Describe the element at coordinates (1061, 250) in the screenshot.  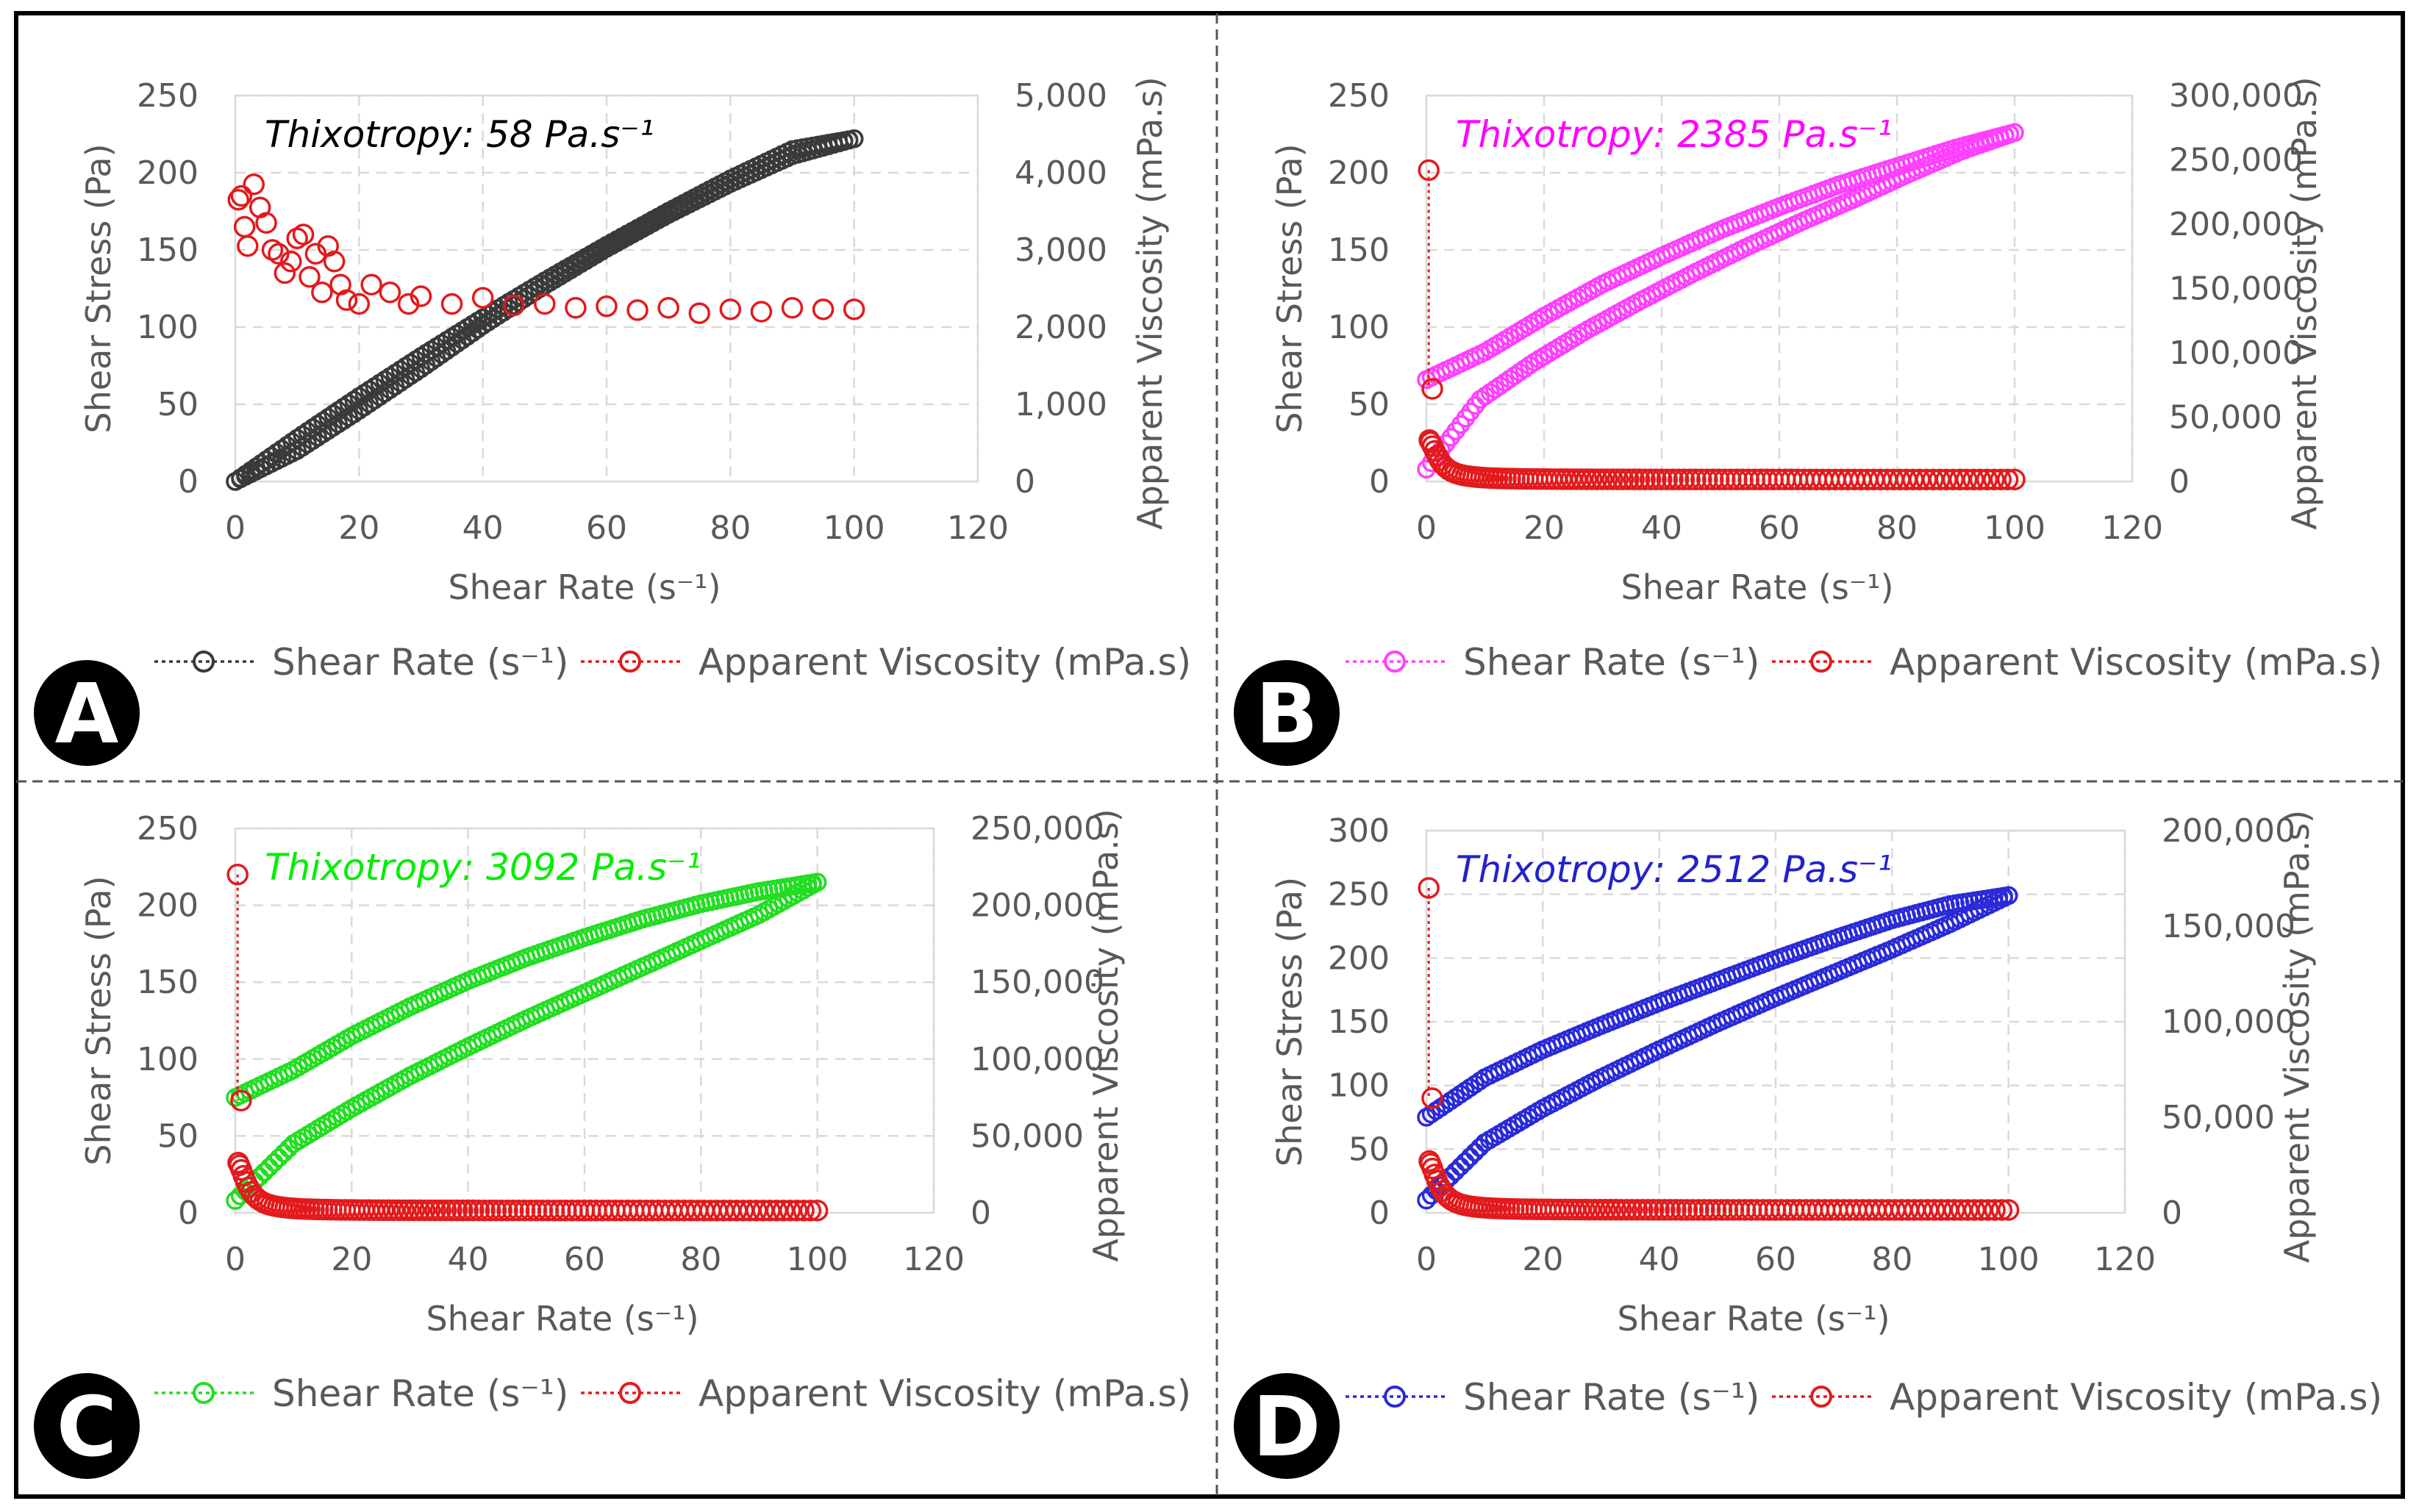
I see `y2-tick-label: 3,000` at that location.